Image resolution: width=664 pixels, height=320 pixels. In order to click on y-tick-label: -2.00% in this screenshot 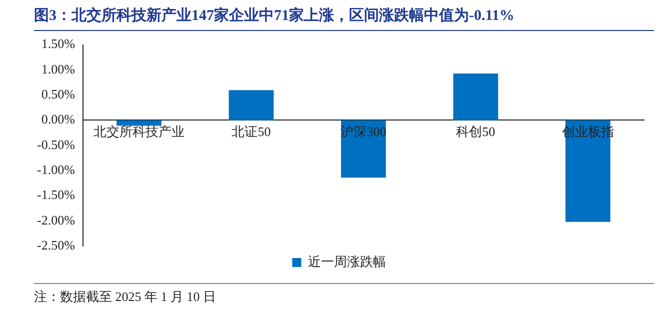, I will do `click(56, 220)`.